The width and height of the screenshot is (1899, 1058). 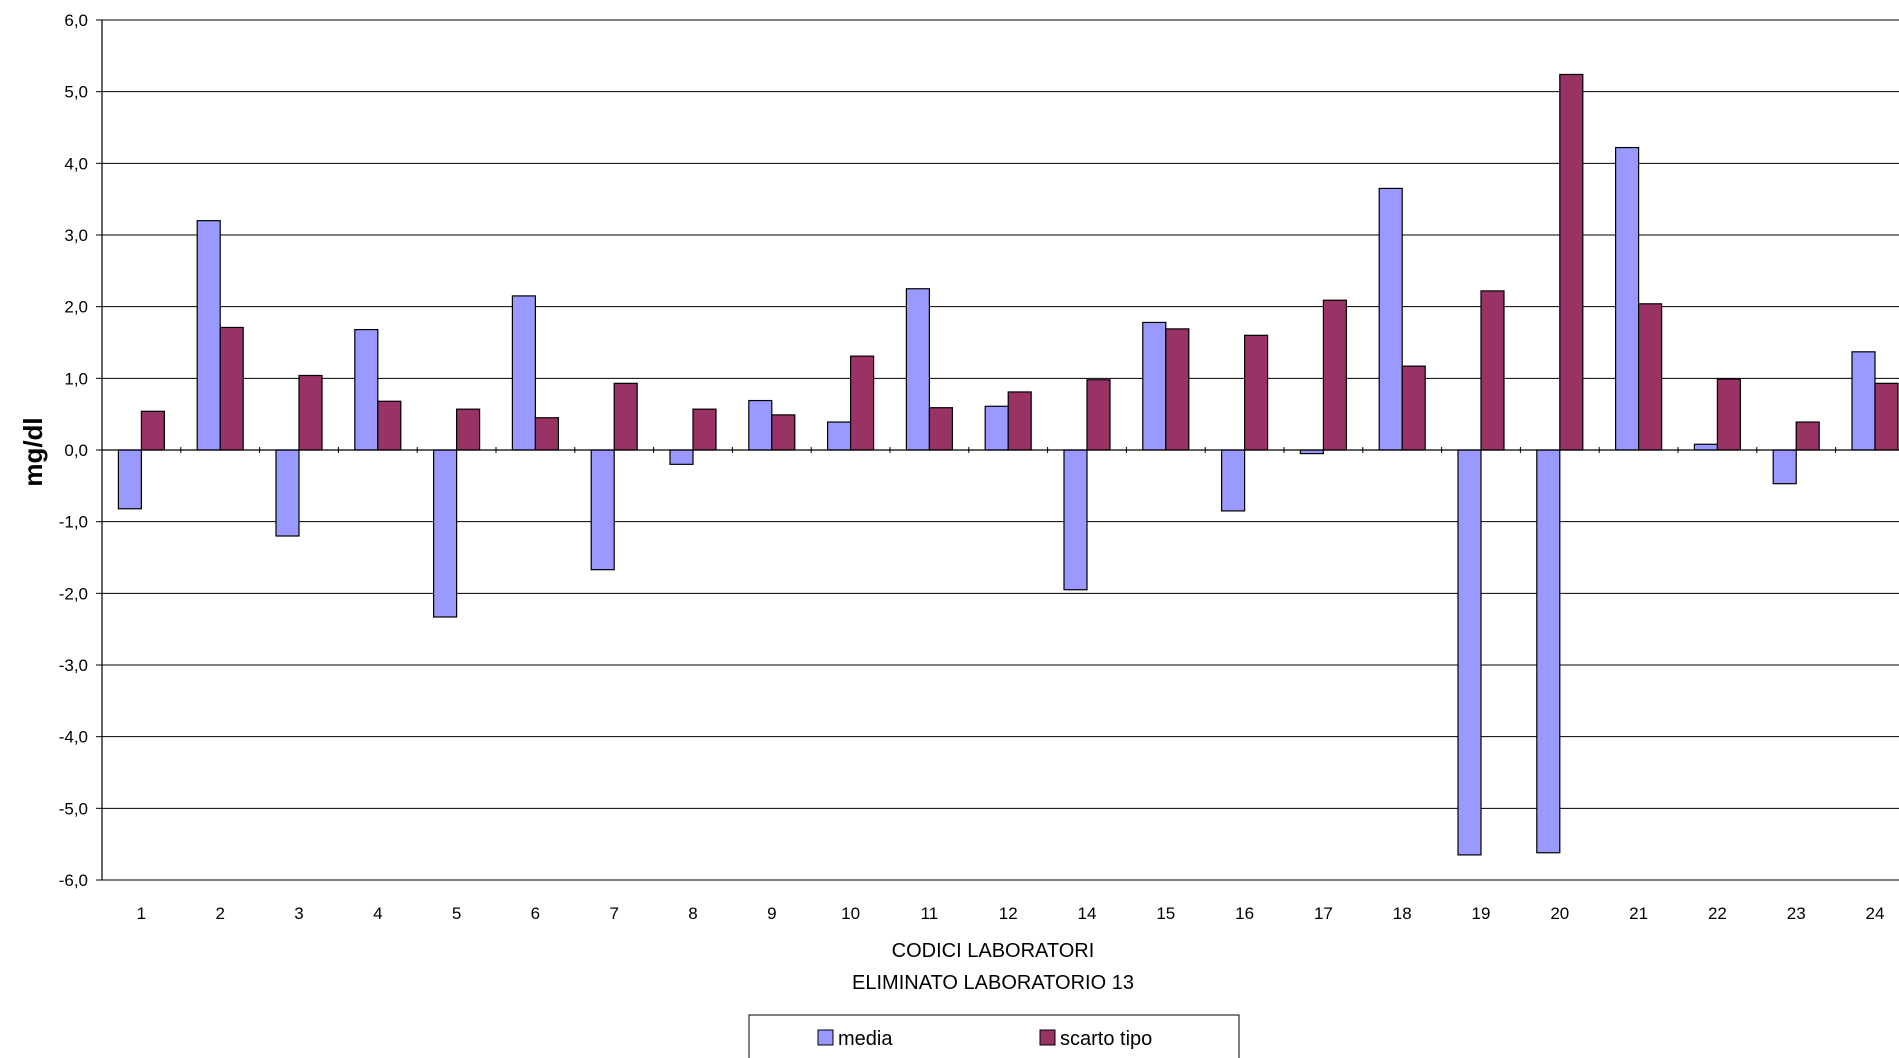 What do you see at coordinates (994, 1036) in the screenshot?
I see `legend: media scarto tipo` at bounding box center [994, 1036].